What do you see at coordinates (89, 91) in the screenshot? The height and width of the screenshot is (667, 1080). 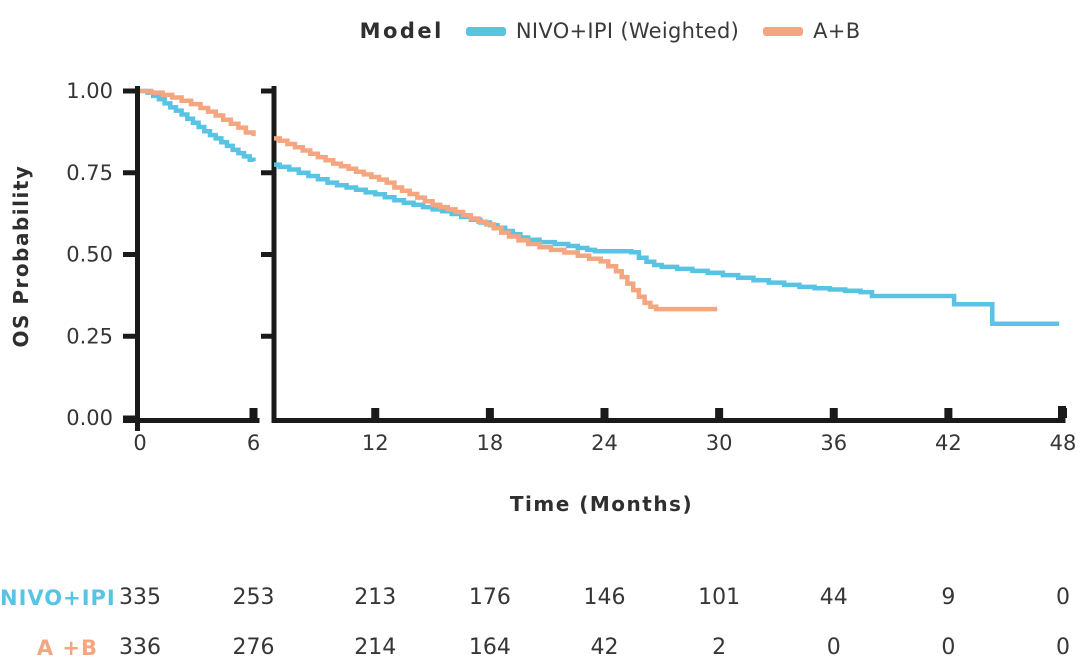 I see `svg-text: 1.00` at bounding box center [89, 91].